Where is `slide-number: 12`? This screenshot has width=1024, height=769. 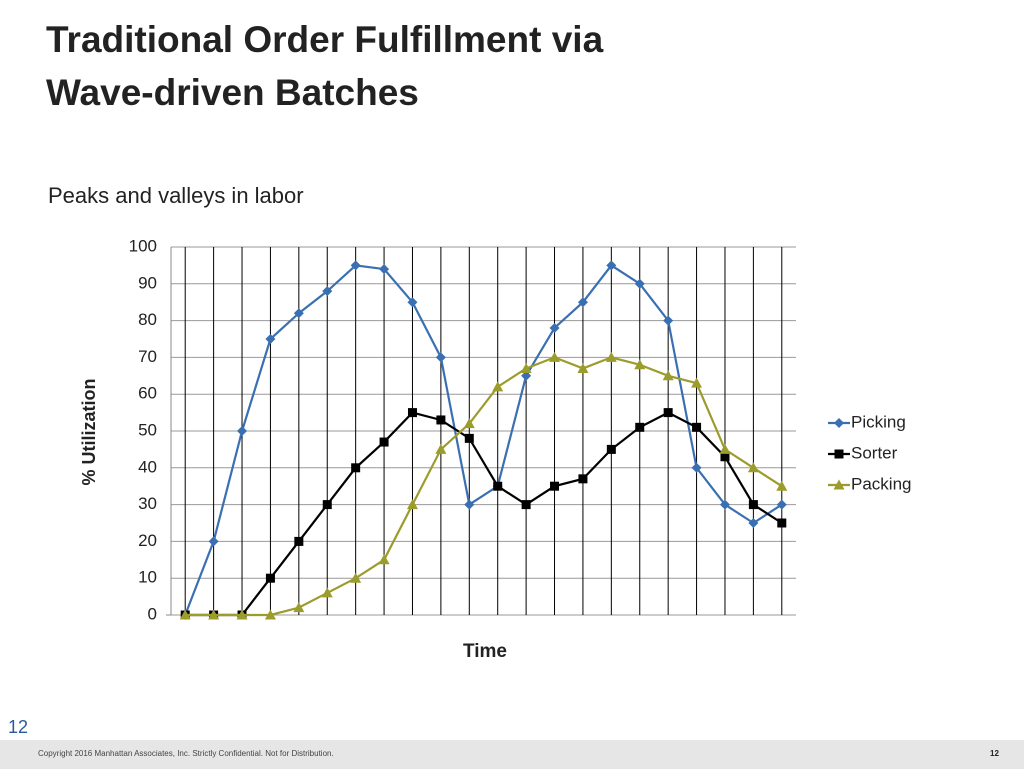
slide-number: 12 is located at coordinates (18, 727).